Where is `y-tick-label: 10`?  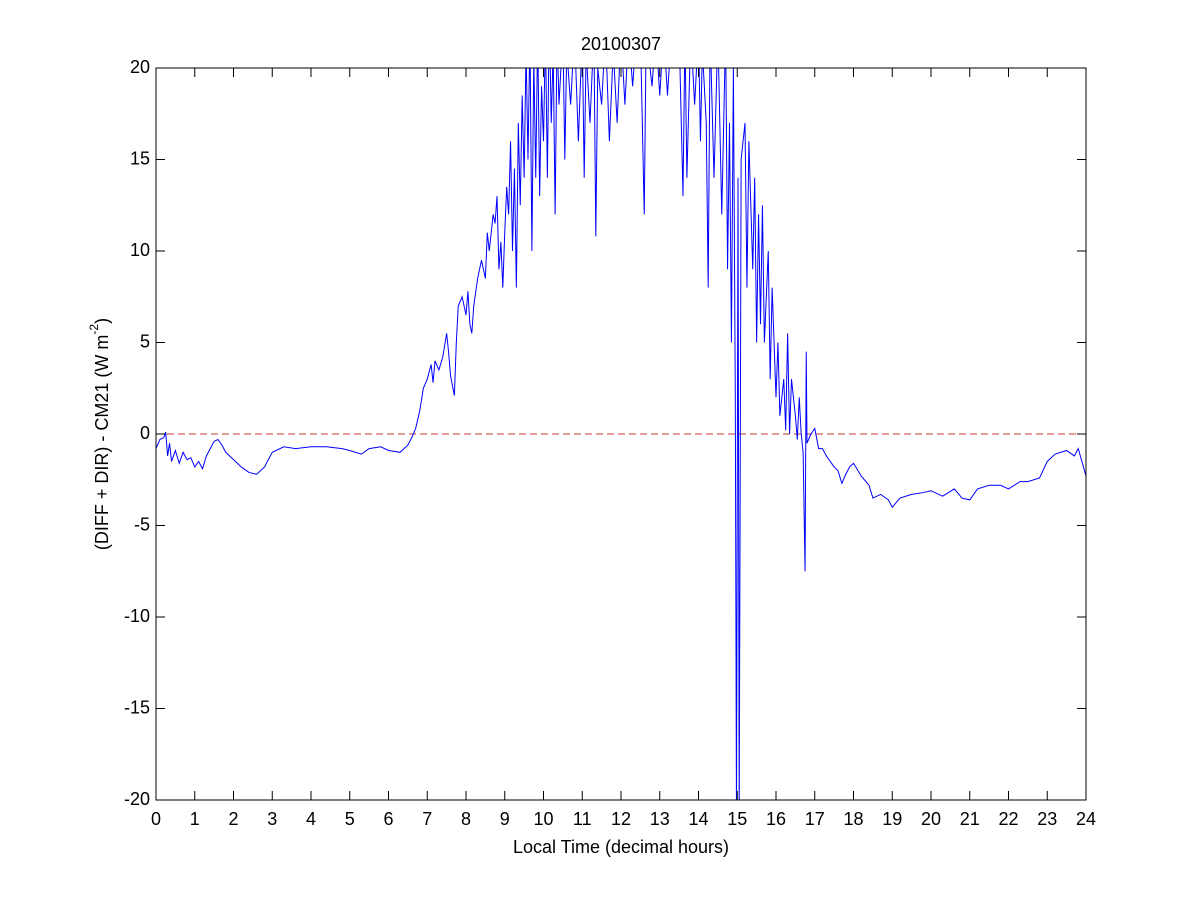 y-tick-label: 10 is located at coordinates (140, 250).